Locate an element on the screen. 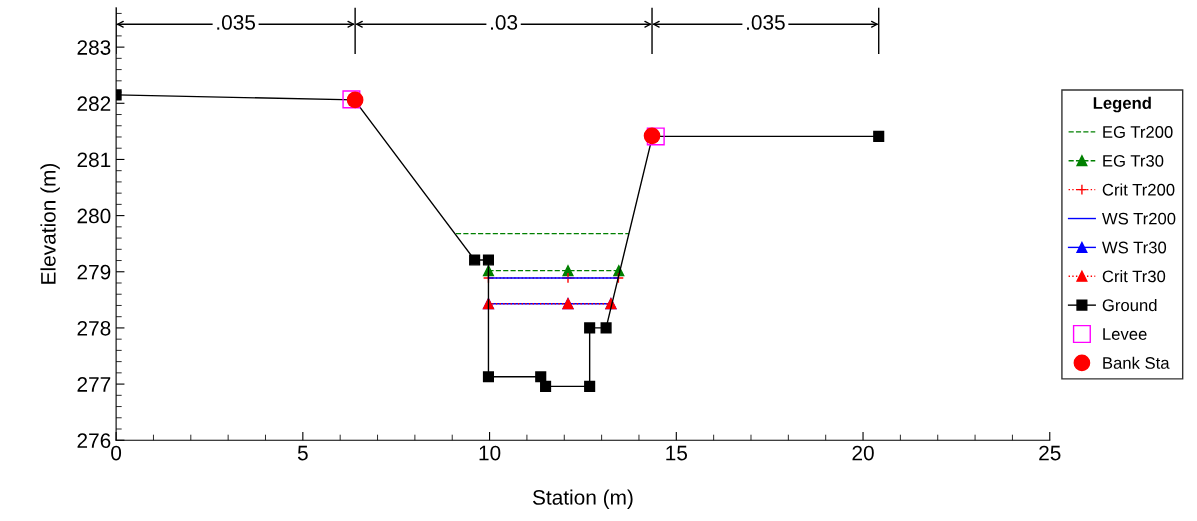 Image resolution: width=1197 pixels, height=521 pixels. y-tick-label: 281 is located at coordinates (94, 160).